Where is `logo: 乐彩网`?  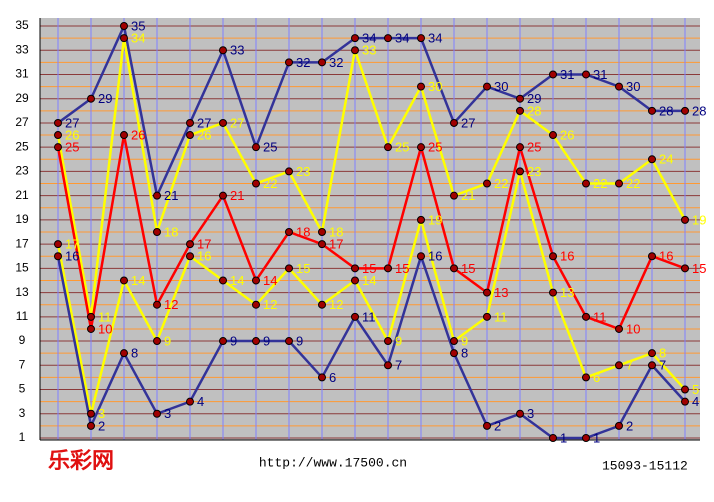 logo: 乐彩网 is located at coordinates (81, 461).